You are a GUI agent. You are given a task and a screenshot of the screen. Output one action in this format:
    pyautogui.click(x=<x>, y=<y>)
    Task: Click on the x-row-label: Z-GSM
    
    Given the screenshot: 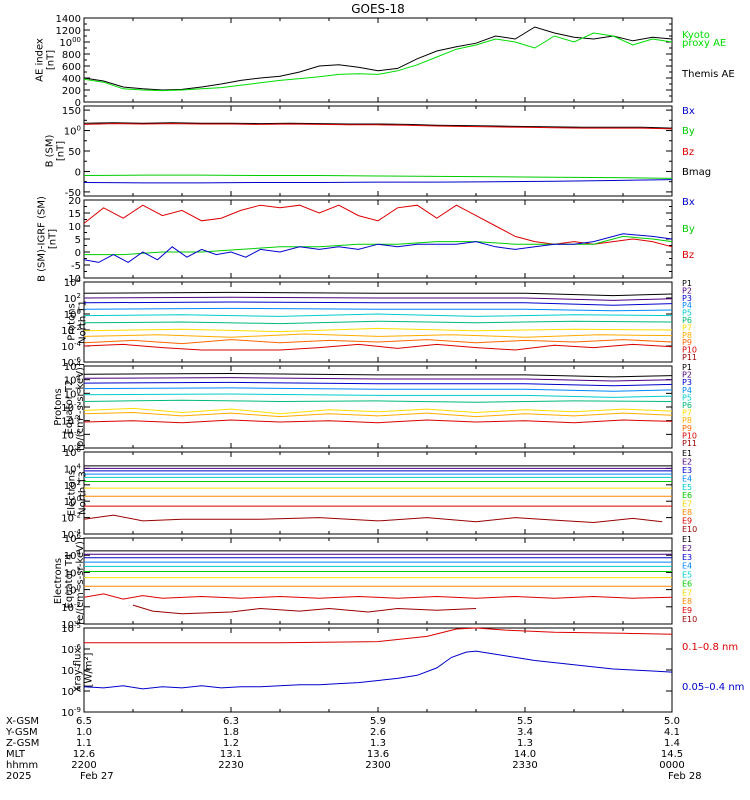 What is the action you would take?
    pyautogui.click(x=22, y=743)
    